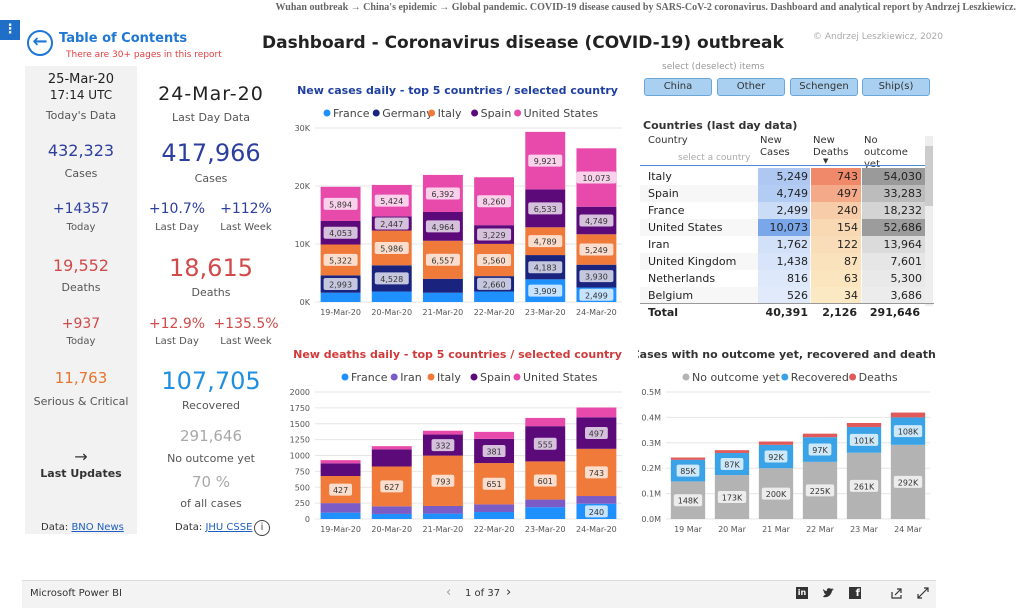  I want to click on bno-news-link: BNO News, so click(97, 527).